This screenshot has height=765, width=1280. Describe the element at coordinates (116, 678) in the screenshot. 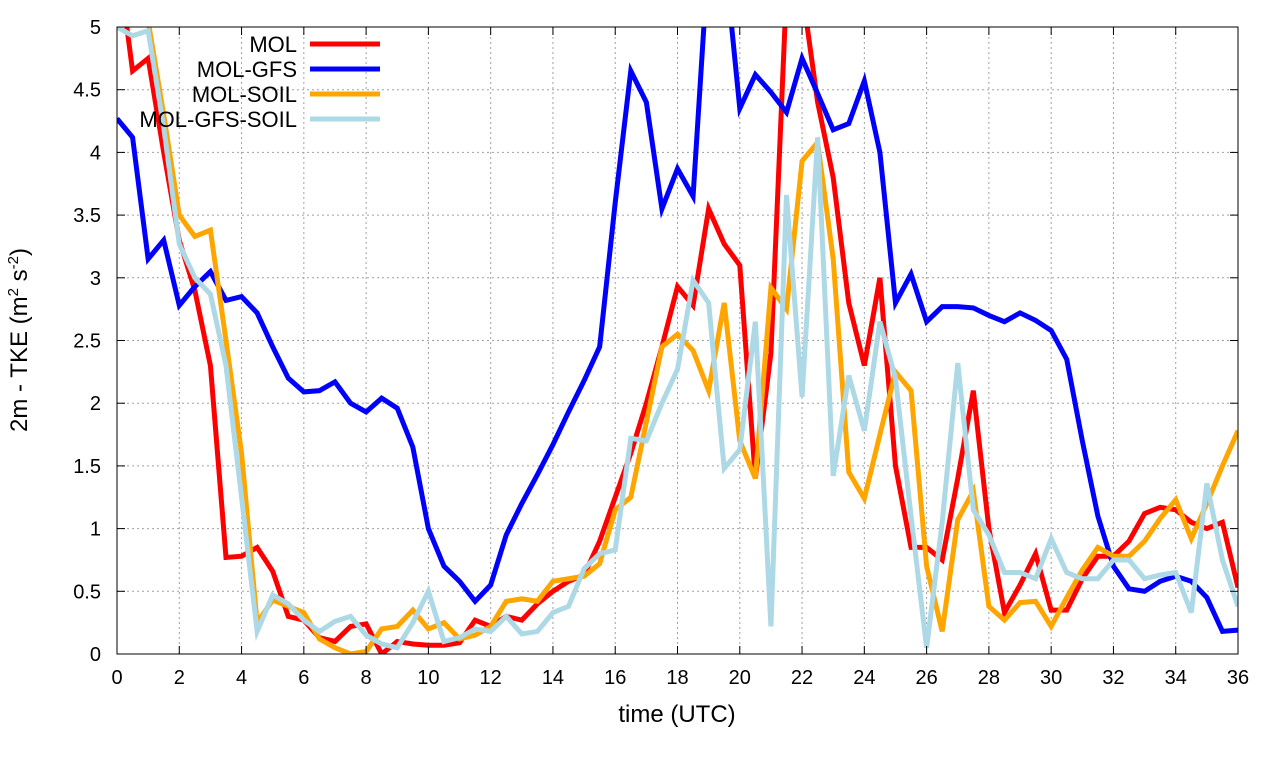

I see `x-tick-label: 0` at that location.